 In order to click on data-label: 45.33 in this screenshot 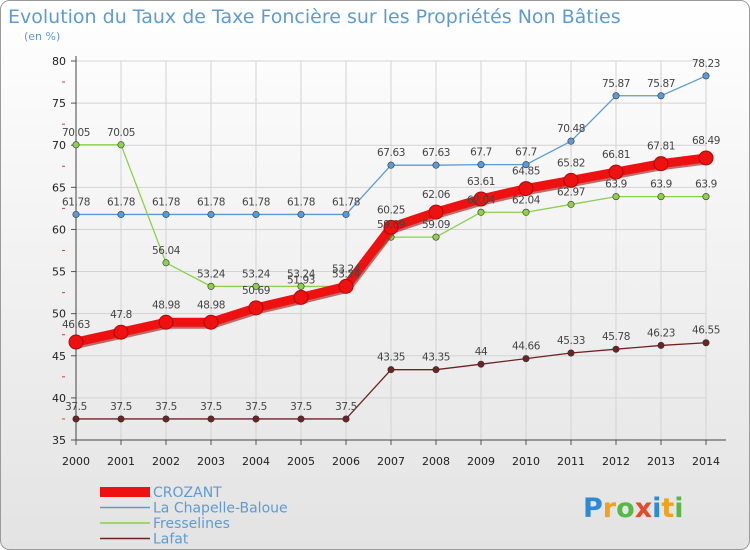, I will do `click(571, 341)`.